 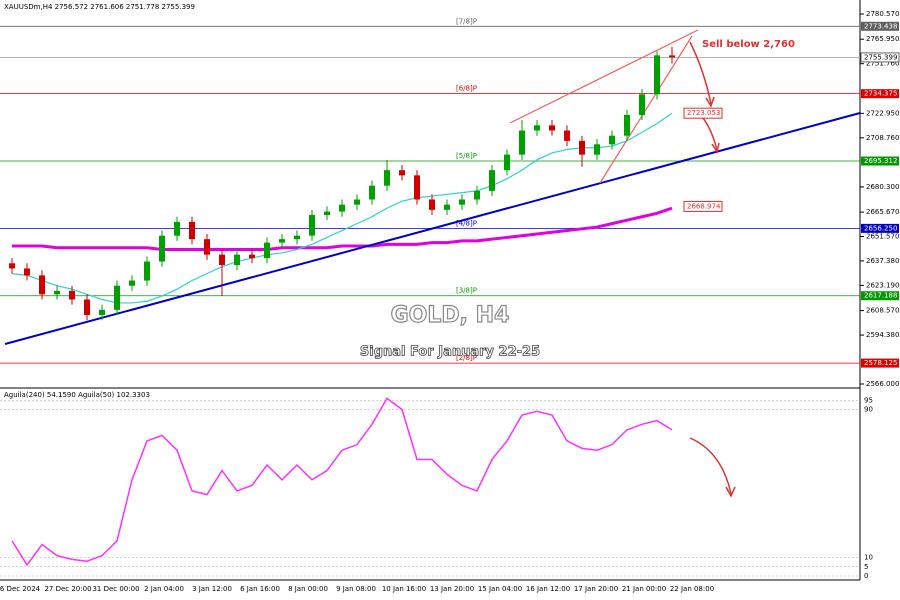 What do you see at coordinates (868, 400) in the screenshot?
I see `indicator-tick-label: 95` at bounding box center [868, 400].